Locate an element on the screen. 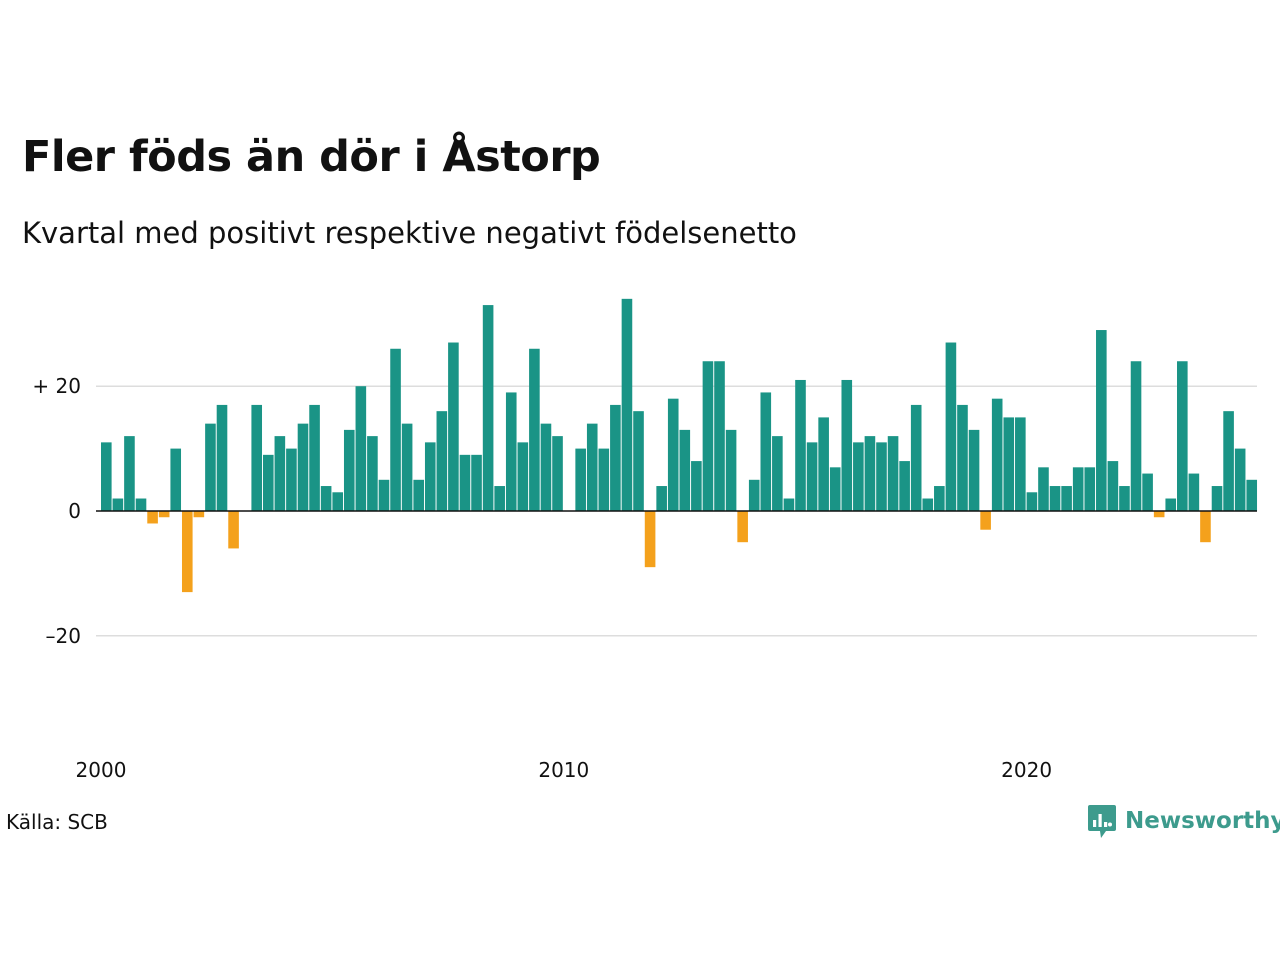 The image size is (1280, 960). y-tick-label: 0 is located at coordinates (74, 511).